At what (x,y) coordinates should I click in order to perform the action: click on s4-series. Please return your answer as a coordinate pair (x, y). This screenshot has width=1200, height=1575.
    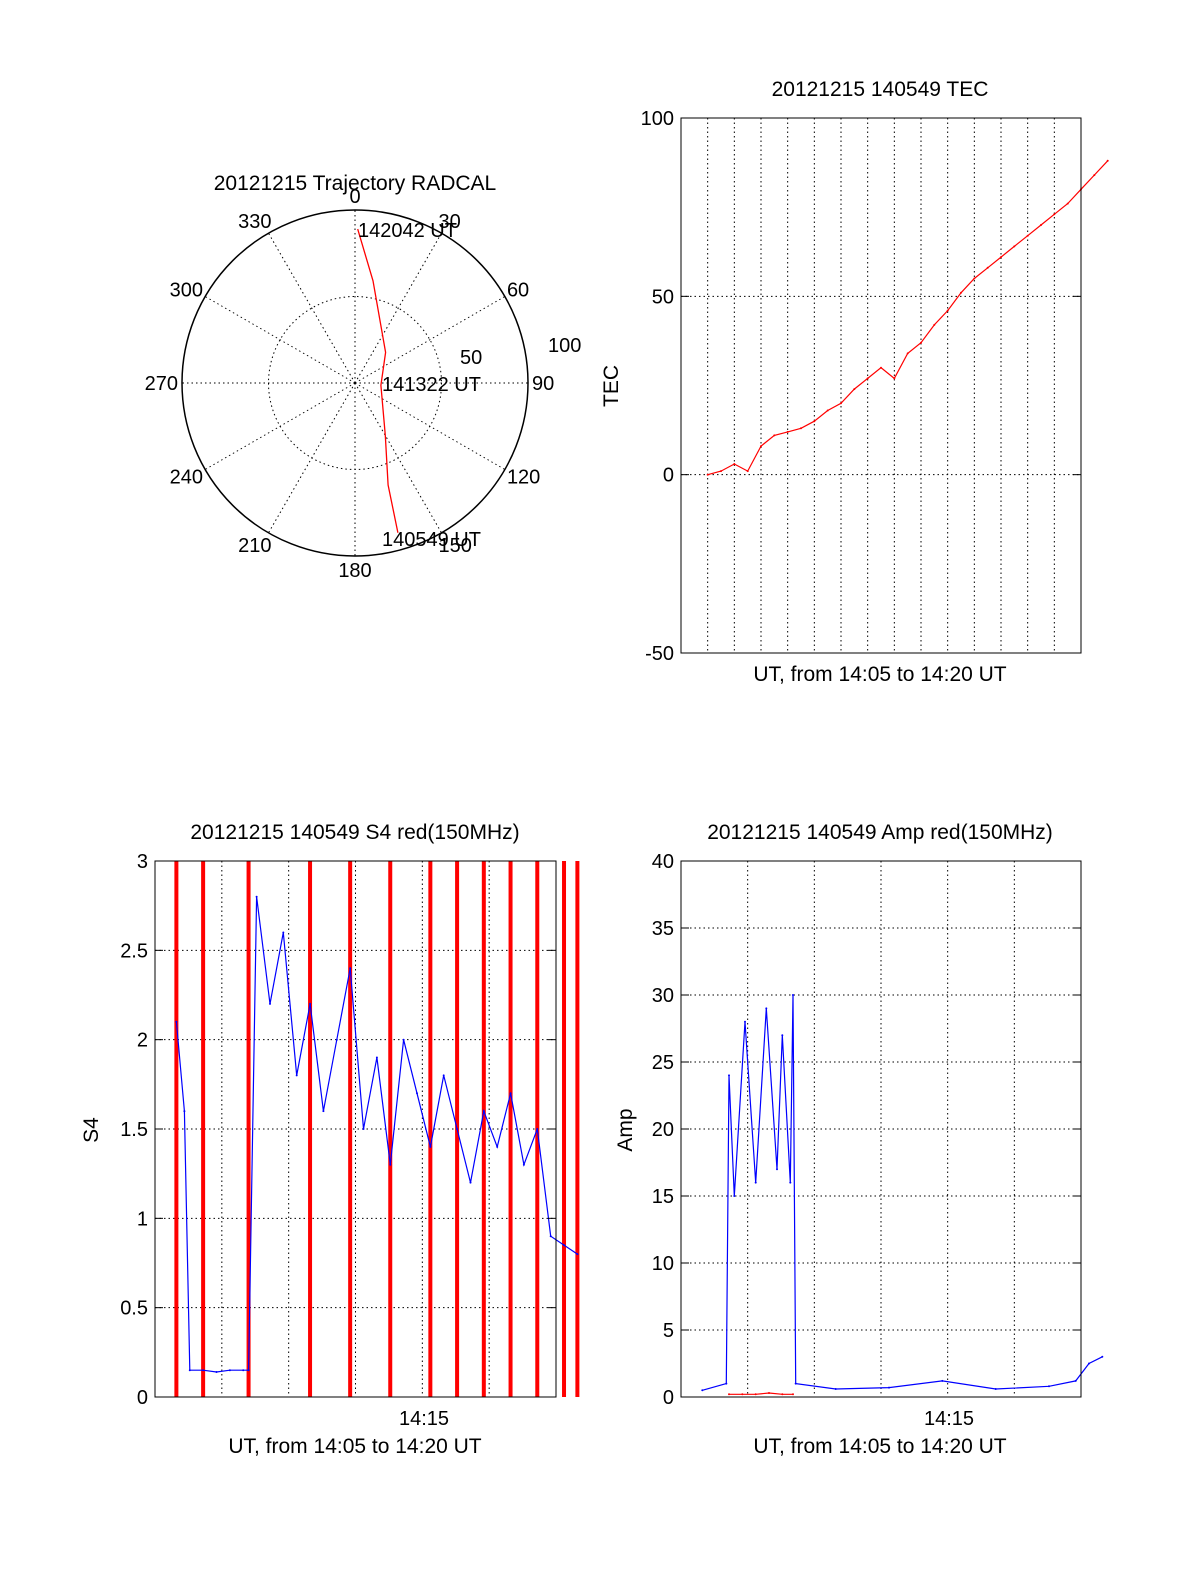
    Looking at the image, I should click on (377, 1129).